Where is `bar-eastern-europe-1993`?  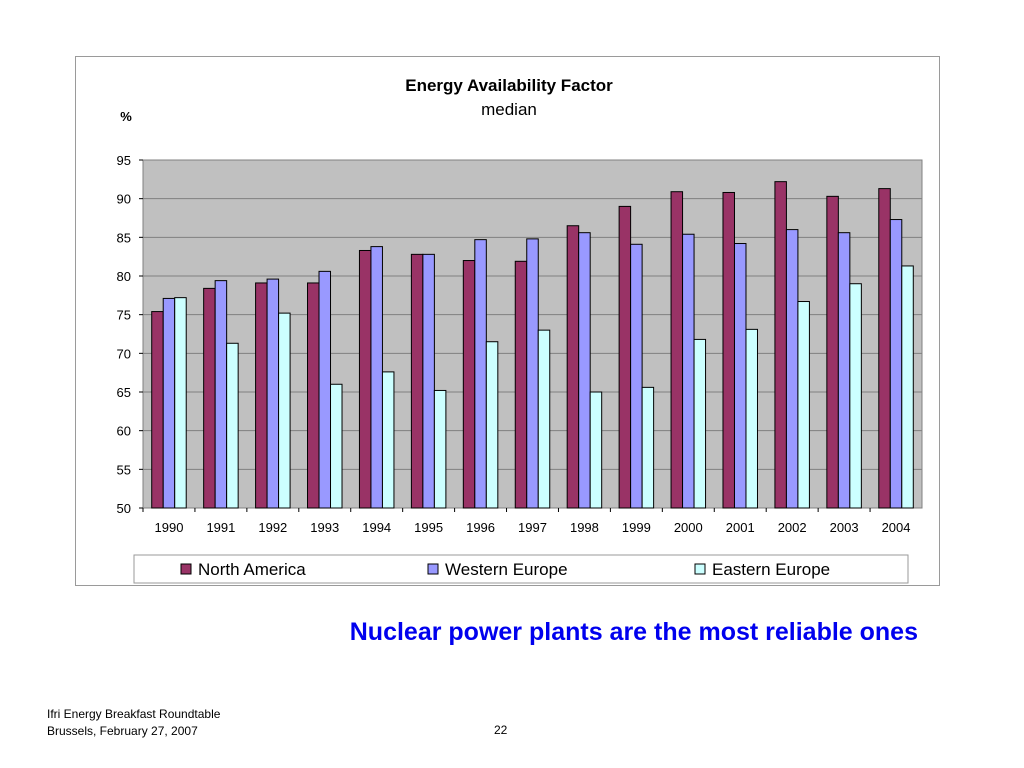
bar-eastern-europe-1993 is located at coordinates (336, 446).